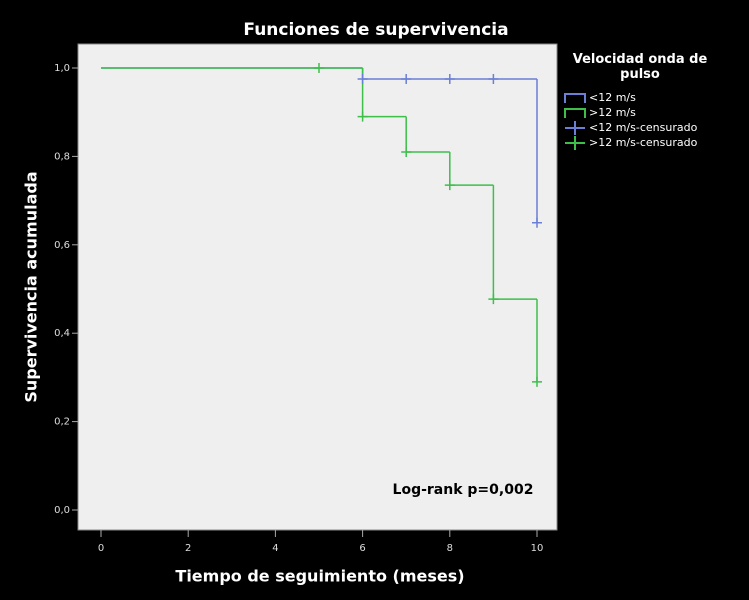  What do you see at coordinates (362, 548) in the screenshot?
I see `x-tick-label: 6` at bounding box center [362, 548].